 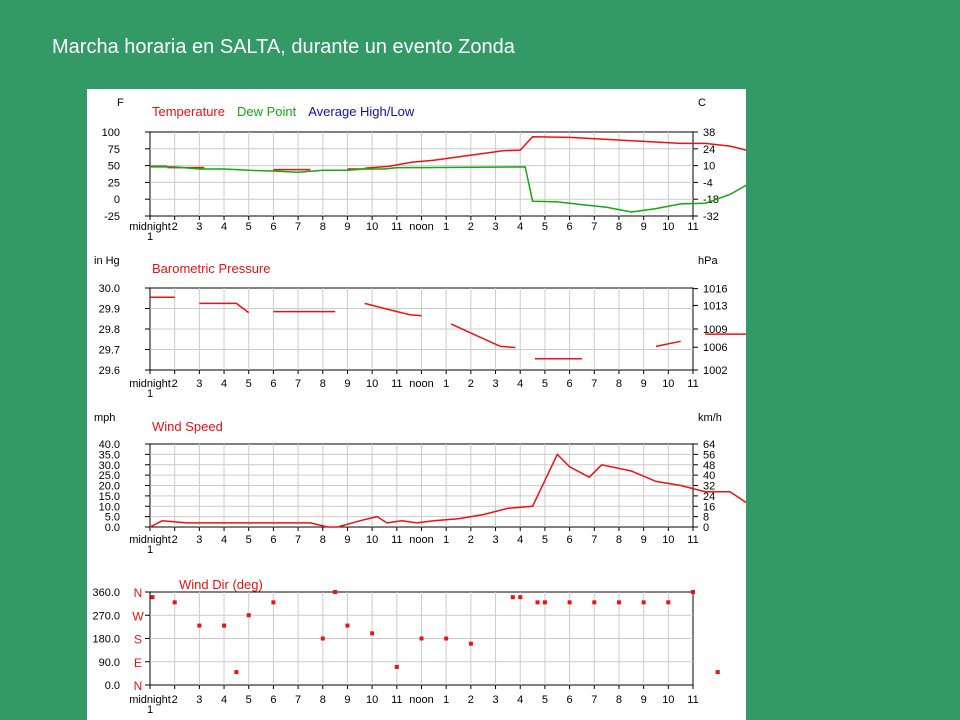 What do you see at coordinates (706, 518) in the screenshot?
I see `y2-tick-label: 8` at bounding box center [706, 518].